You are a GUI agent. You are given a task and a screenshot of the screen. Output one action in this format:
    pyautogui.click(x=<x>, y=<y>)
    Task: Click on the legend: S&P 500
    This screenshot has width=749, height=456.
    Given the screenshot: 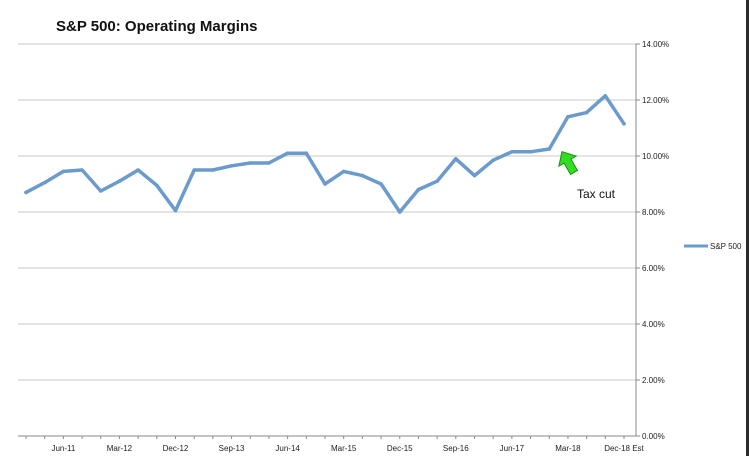 What is the action you would take?
    pyautogui.click(x=713, y=246)
    